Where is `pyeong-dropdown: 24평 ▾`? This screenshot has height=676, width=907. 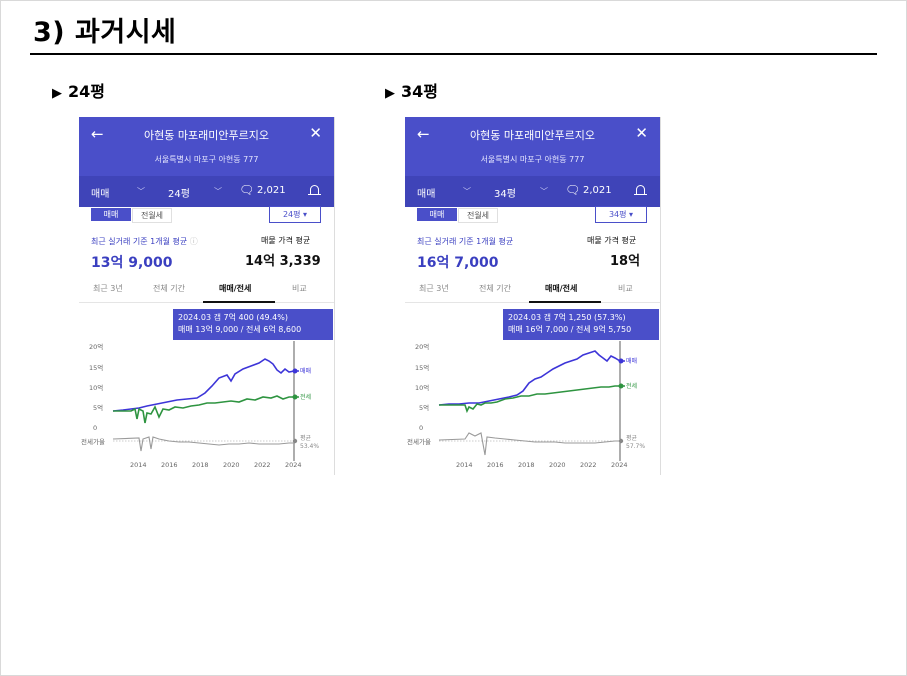 pyeong-dropdown: 24평 ▾ is located at coordinates (295, 214).